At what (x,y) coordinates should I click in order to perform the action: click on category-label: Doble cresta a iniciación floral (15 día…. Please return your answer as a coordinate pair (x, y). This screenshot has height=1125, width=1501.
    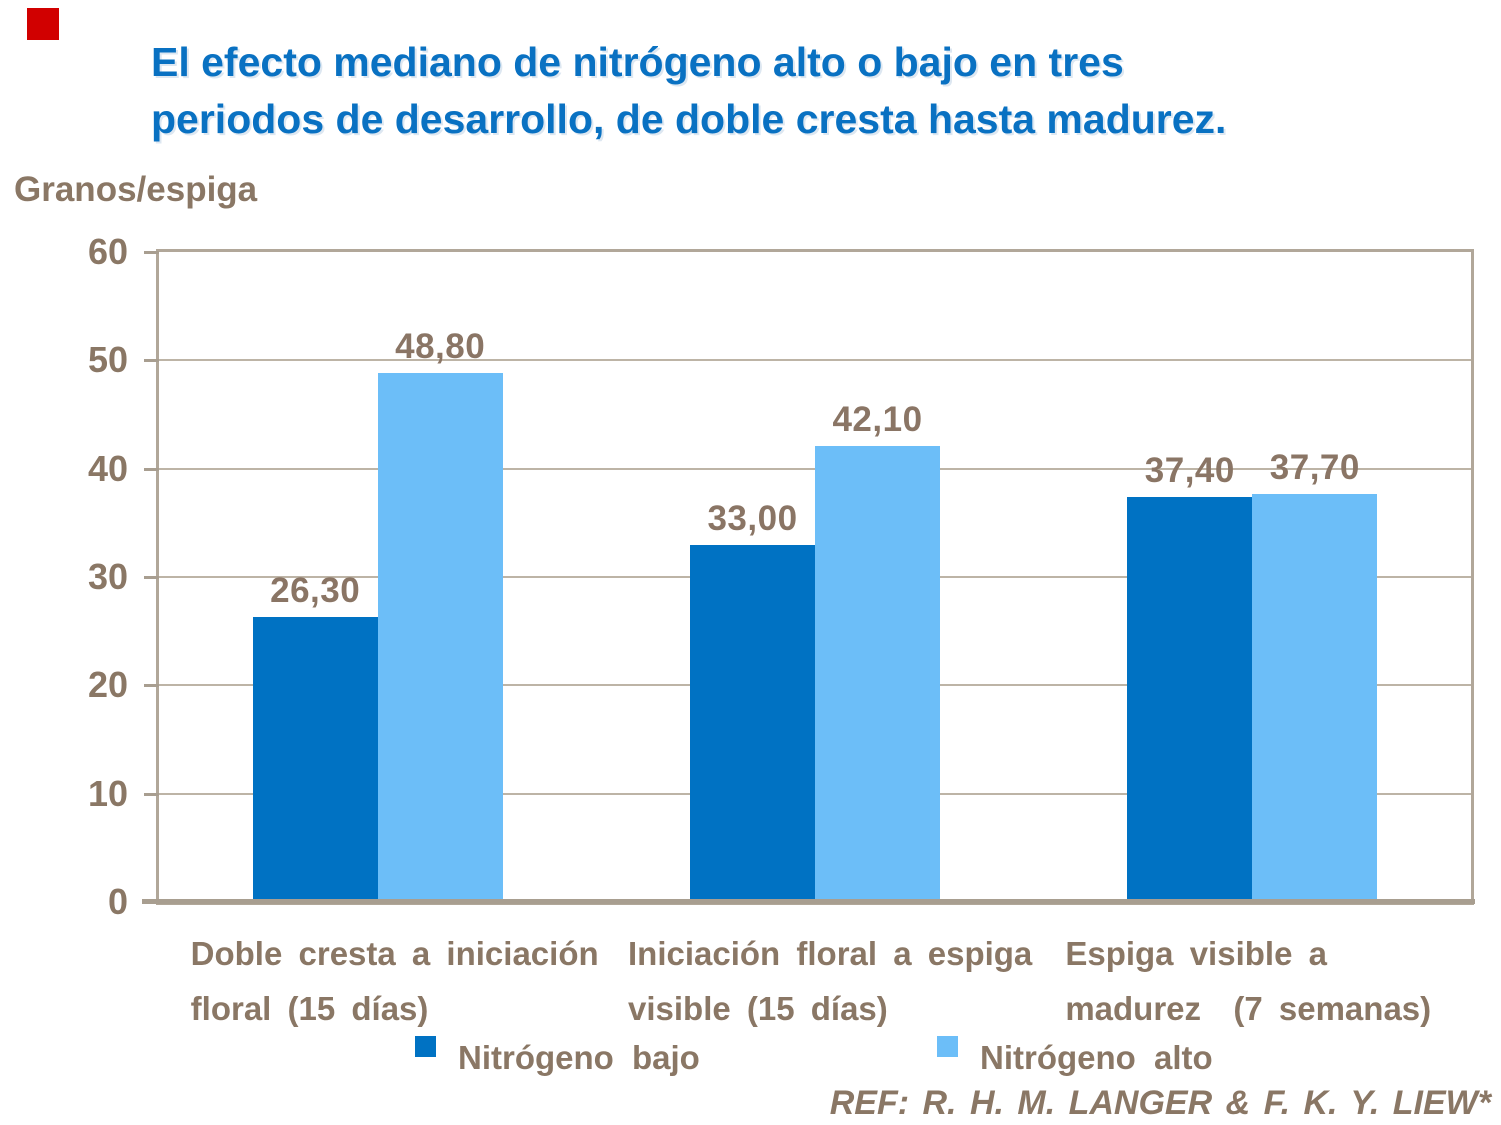
    Looking at the image, I should click on (394, 981).